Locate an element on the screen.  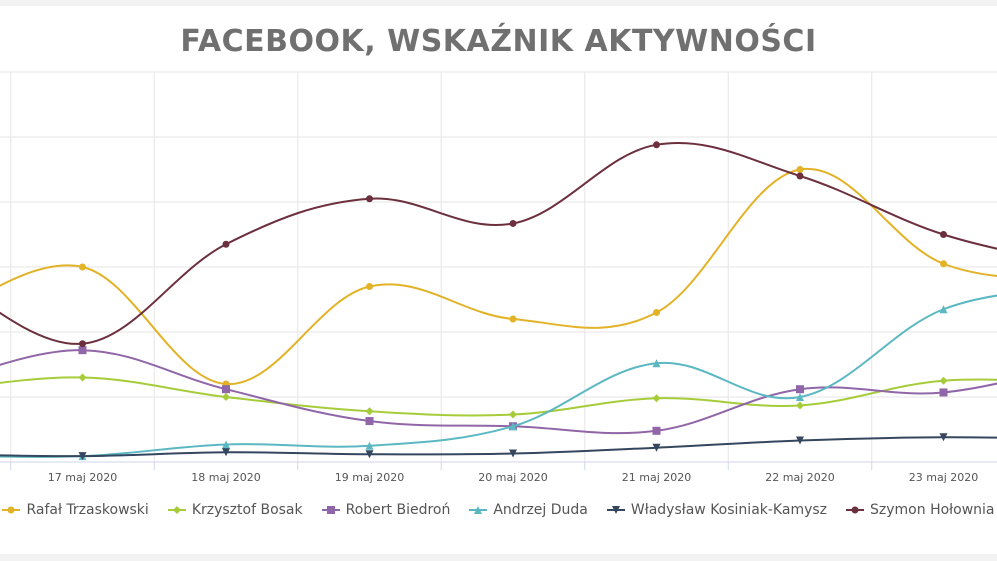
legend-item: Andrzej Duda is located at coordinates (528, 510).